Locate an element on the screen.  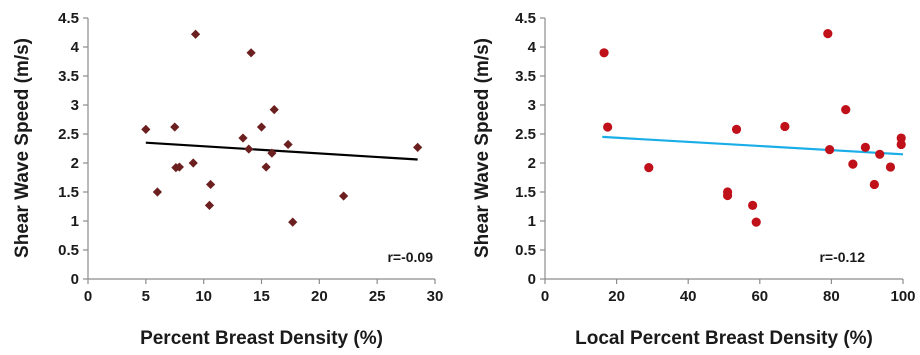
x-axis-title: Percent Breast Density (%) is located at coordinates (261, 338).